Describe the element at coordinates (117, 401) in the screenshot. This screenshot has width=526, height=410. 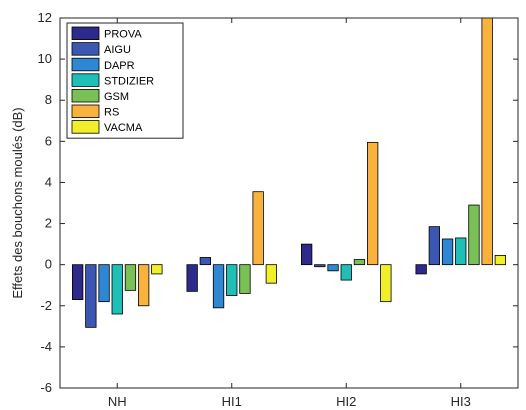
I see `x-tick-label: NH` at that location.